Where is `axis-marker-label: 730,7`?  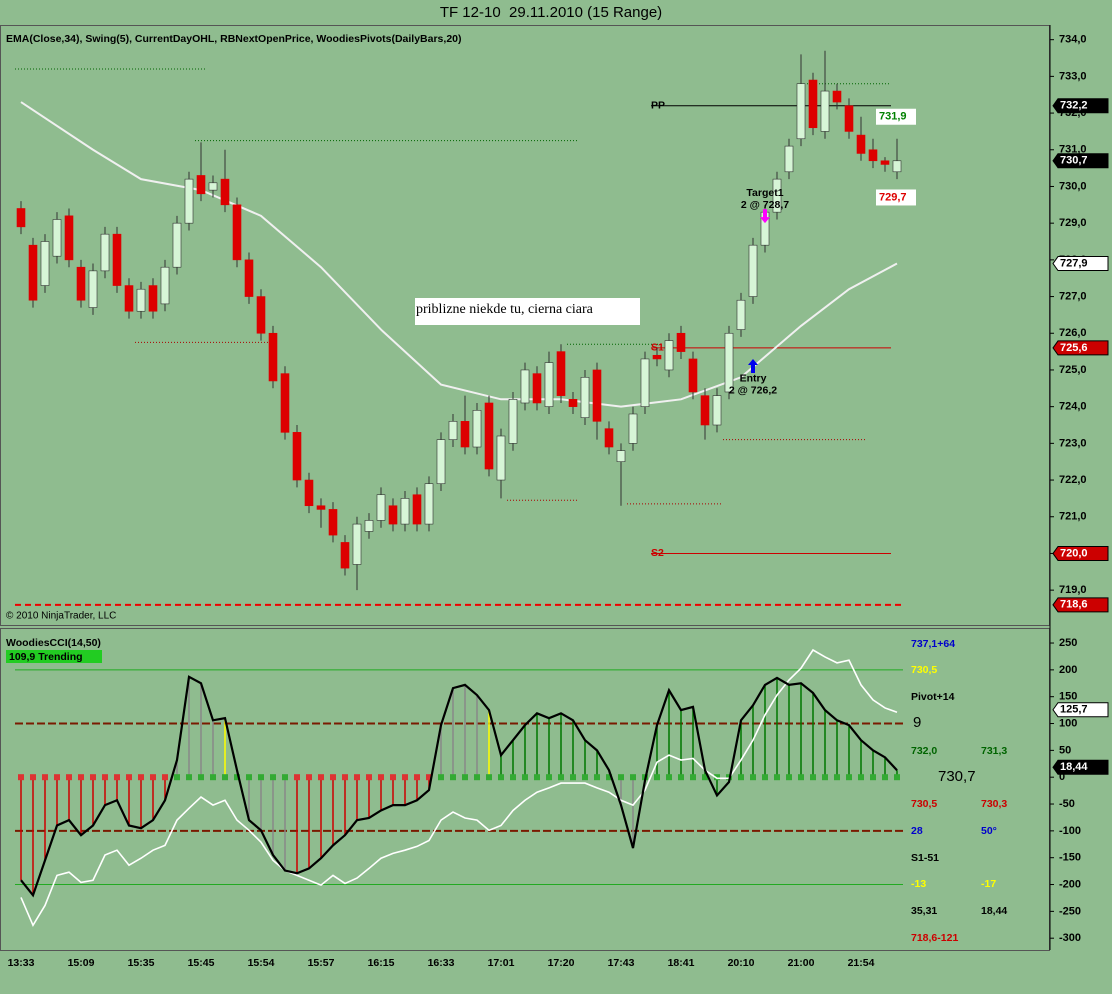
axis-marker-label: 730,7 is located at coordinates (1074, 161).